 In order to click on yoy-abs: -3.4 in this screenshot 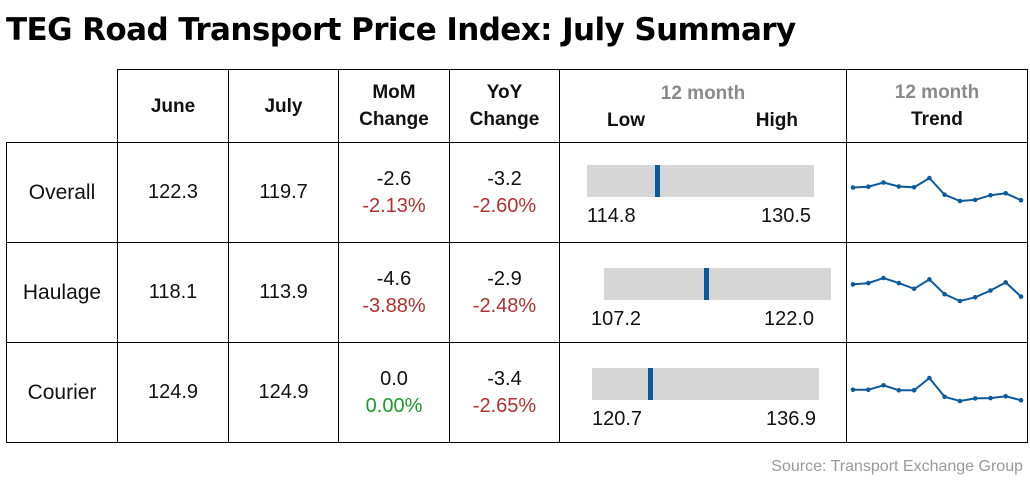, I will do `click(504, 378)`.